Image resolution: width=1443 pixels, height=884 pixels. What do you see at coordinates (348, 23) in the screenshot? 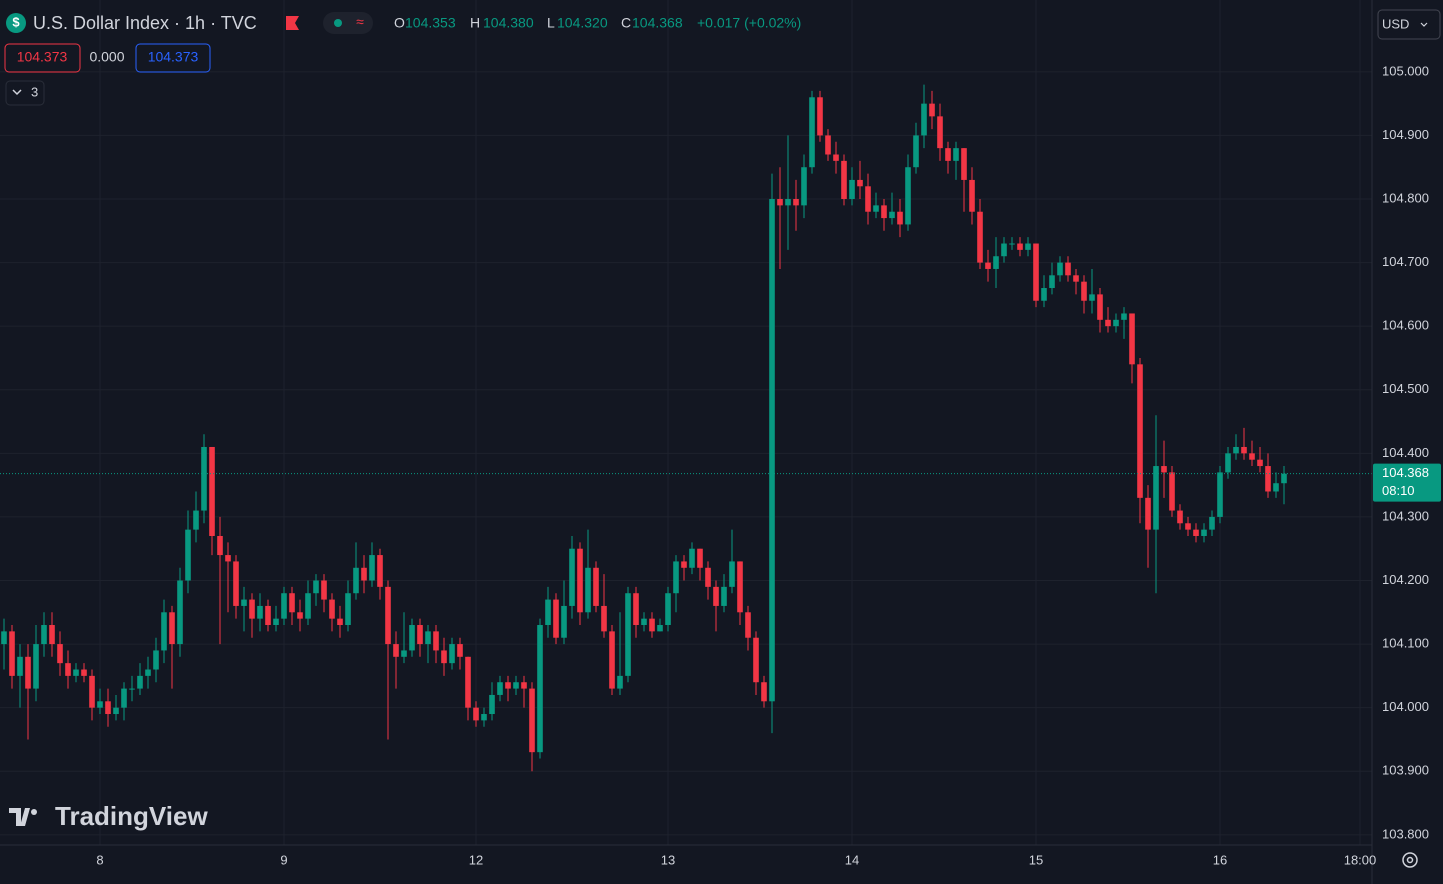
I see `status-pill` at bounding box center [348, 23].